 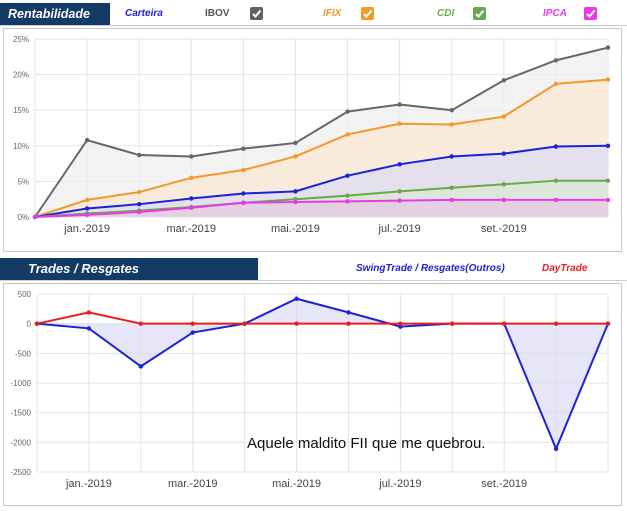 What do you see at coordinates (555, 13) in the screenshot?
I see `legend-ipca: IPCA` at bounding box center [555, 13].